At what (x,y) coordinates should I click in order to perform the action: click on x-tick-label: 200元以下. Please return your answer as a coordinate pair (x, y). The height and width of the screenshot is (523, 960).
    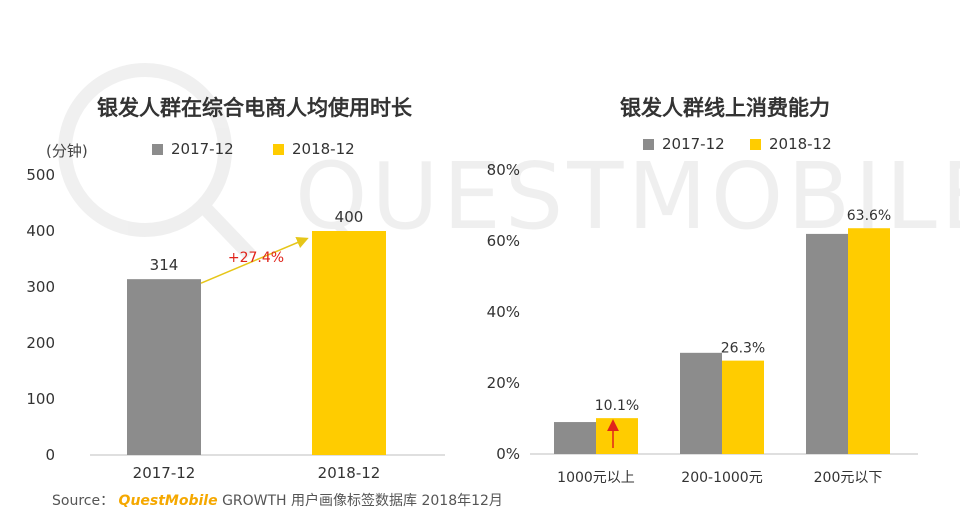
    Looking at the image, I should click on (848, 478).